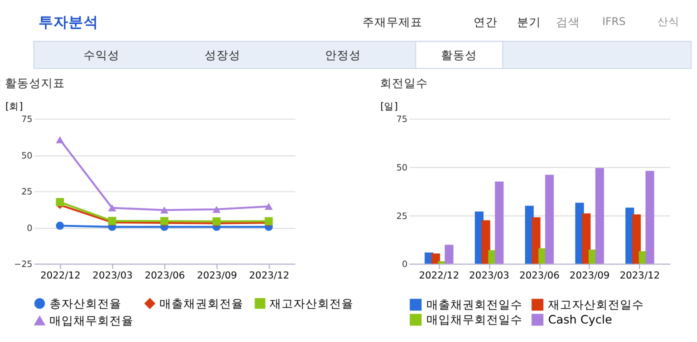 Image resolution: width=697 pixels, height=342 pixels. I want to click on legend-label: 매출채권회전일수, so click(474, 305).